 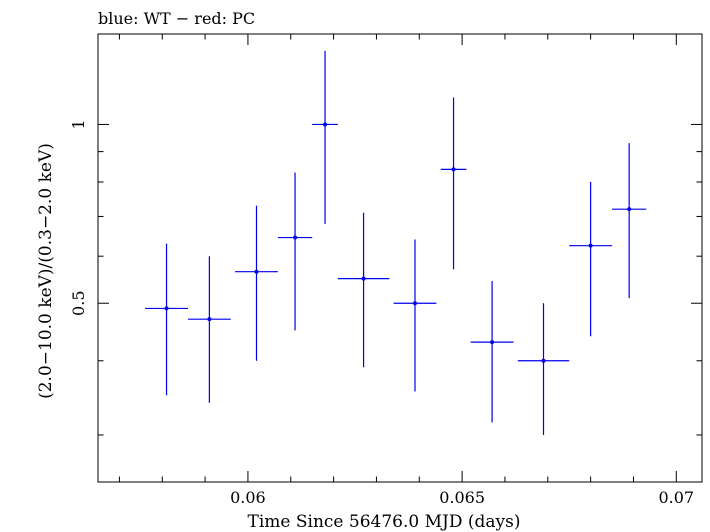 I want to click on x-tick-label: 0.06, so click(x=248, y=497).